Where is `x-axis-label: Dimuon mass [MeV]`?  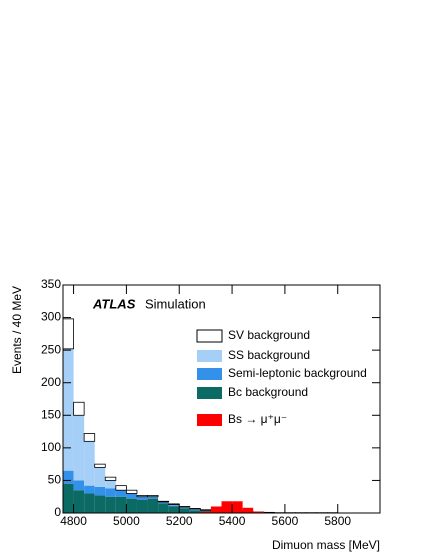 x-axis-label: Dimuon mass [MeV] is located at coordinates (326, 545).